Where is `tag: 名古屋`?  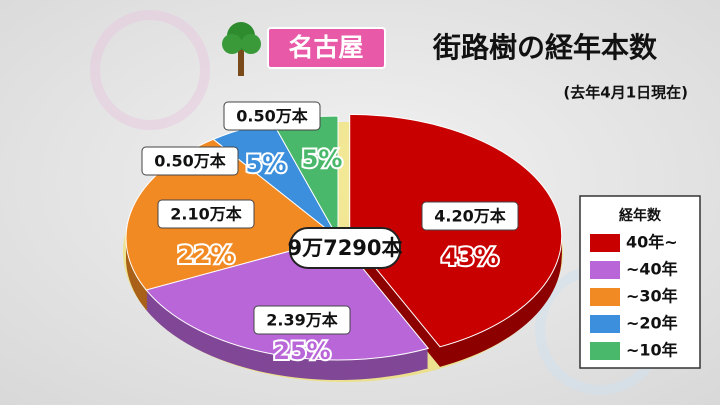
tag: 名古屋 is located at coordinates (325, 47).